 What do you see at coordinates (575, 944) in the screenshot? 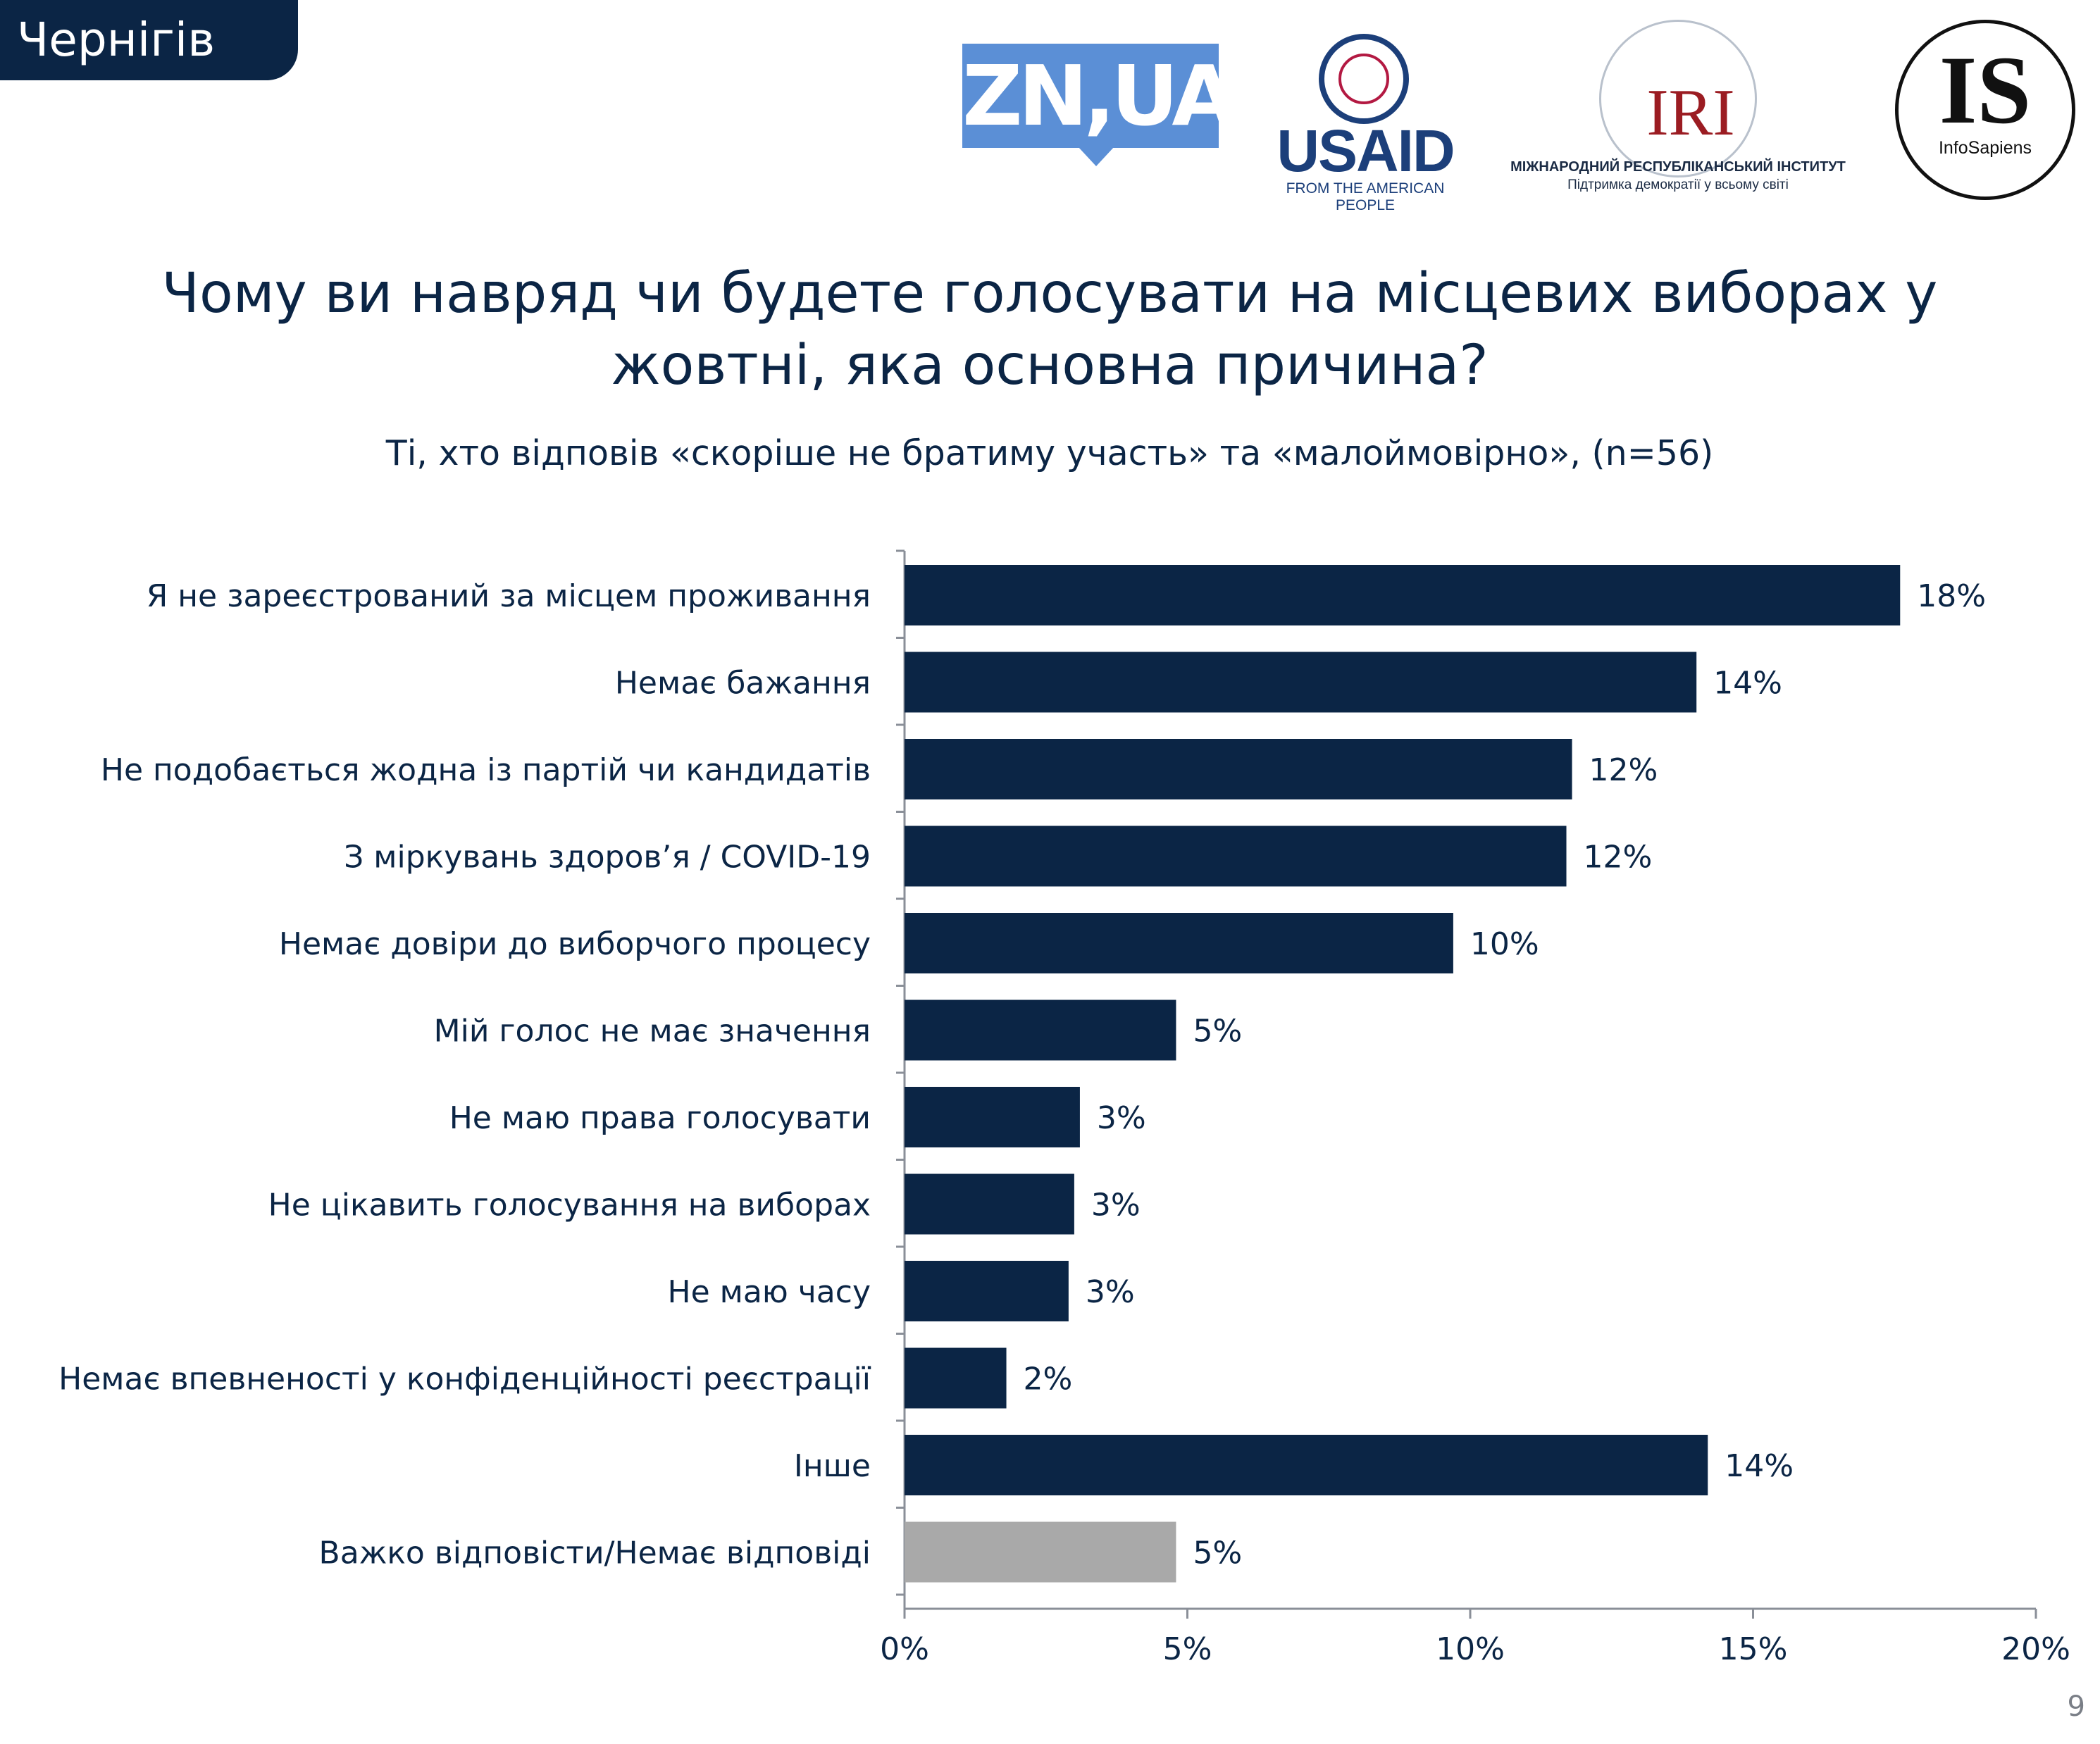
I see `category-label: Немає довіри до виборчого процесу` at bounding box center [575, 944].